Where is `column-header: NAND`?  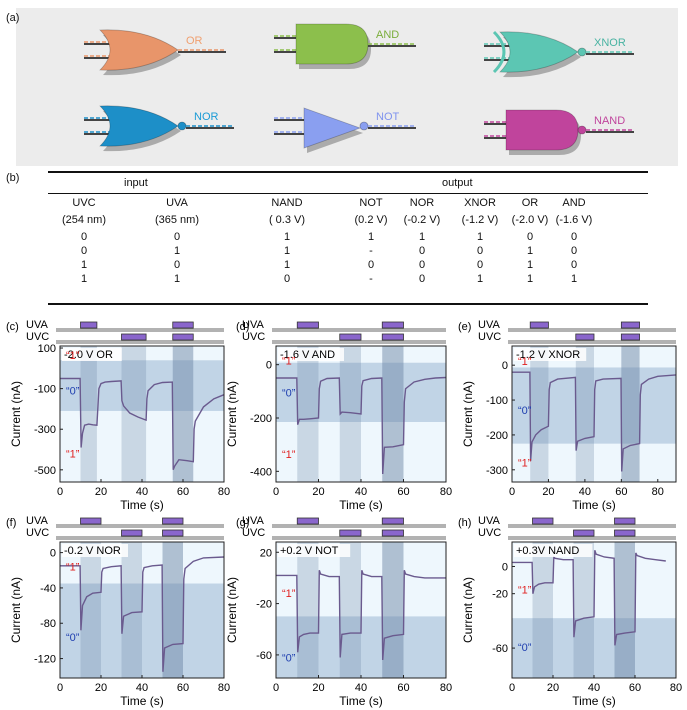 column-header: NAND is located at coordinates (287, 203).